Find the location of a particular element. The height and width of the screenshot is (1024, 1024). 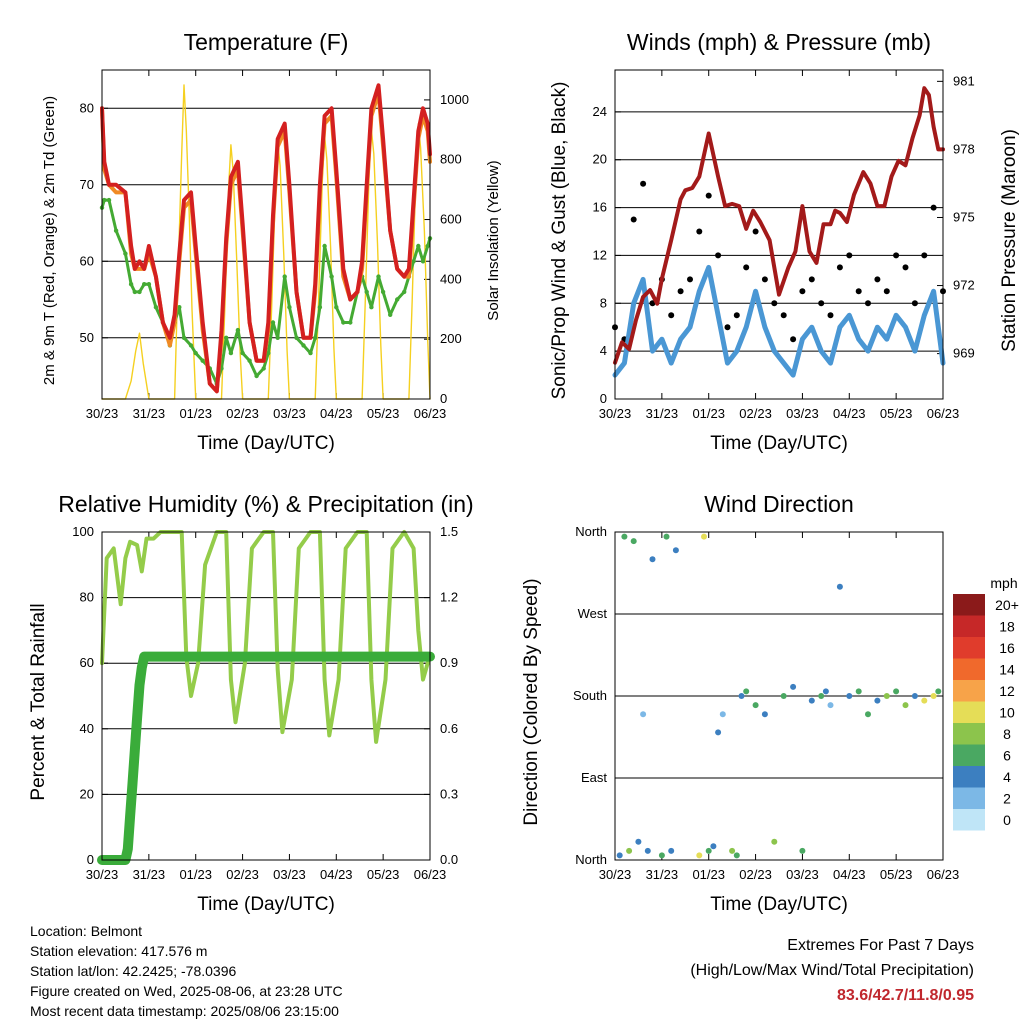

y-tick-label-right: 0.0 is located at coordinates (449, 859).